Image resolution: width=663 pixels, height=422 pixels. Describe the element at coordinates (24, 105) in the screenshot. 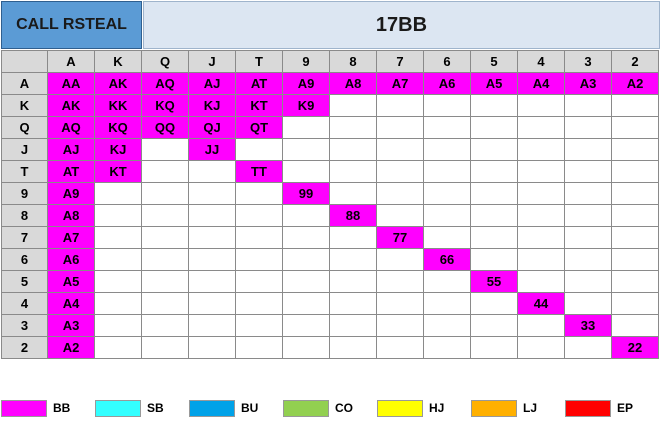

I see `row-header-k: K` at that location.